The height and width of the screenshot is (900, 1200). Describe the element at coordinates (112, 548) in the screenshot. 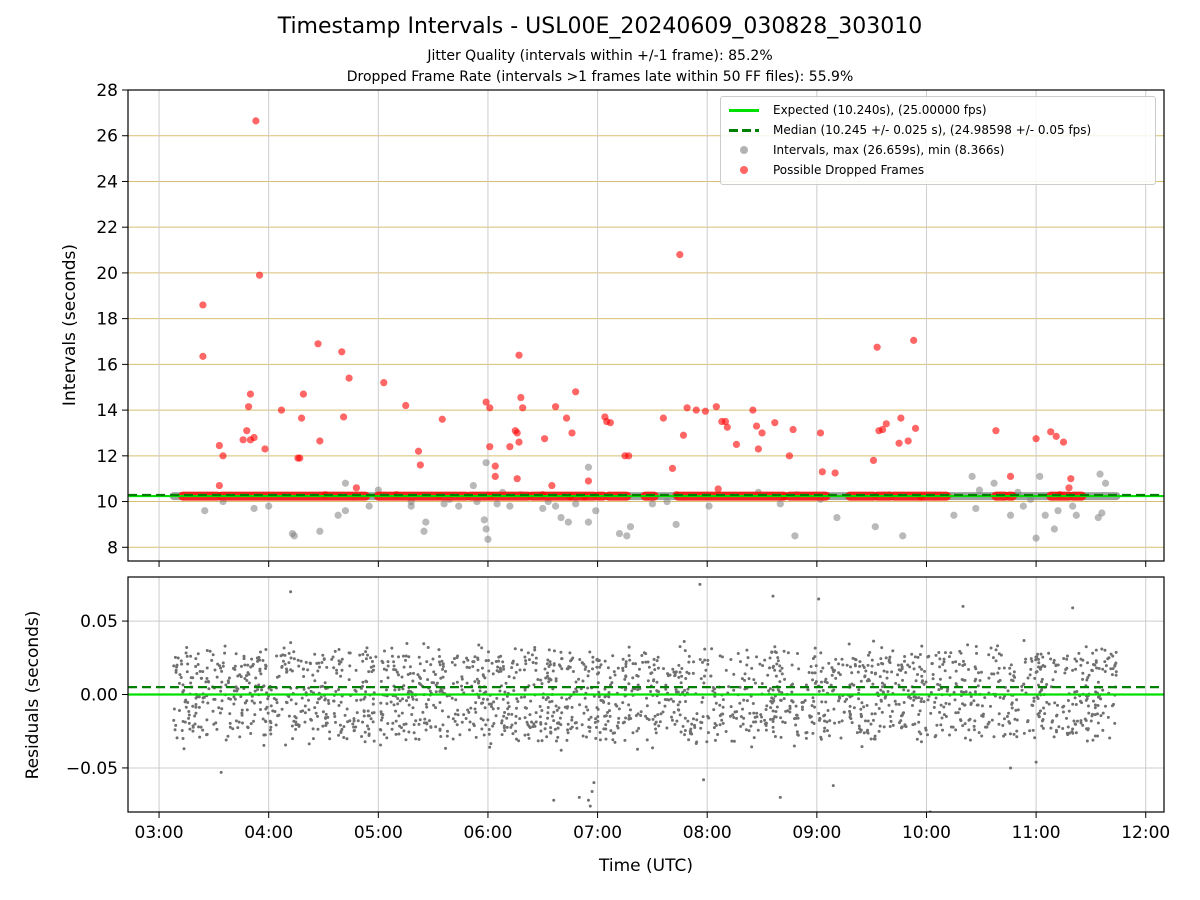

I see `interval-y-tick-label: 8` at that location.